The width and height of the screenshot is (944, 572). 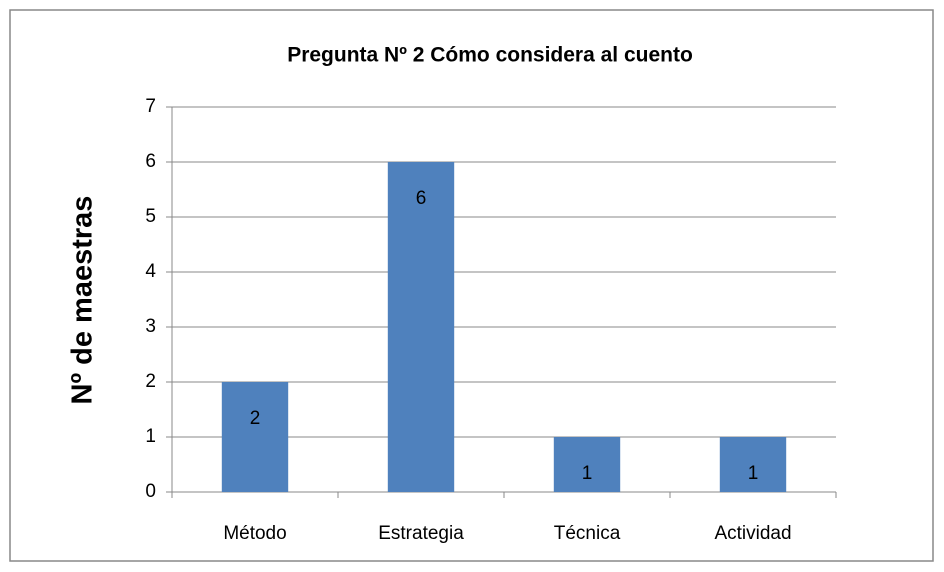 What do you see at coordinates (254, 533) in the screenshot?
I see `x-tick-label: Método` at bounding box center [254, 533].